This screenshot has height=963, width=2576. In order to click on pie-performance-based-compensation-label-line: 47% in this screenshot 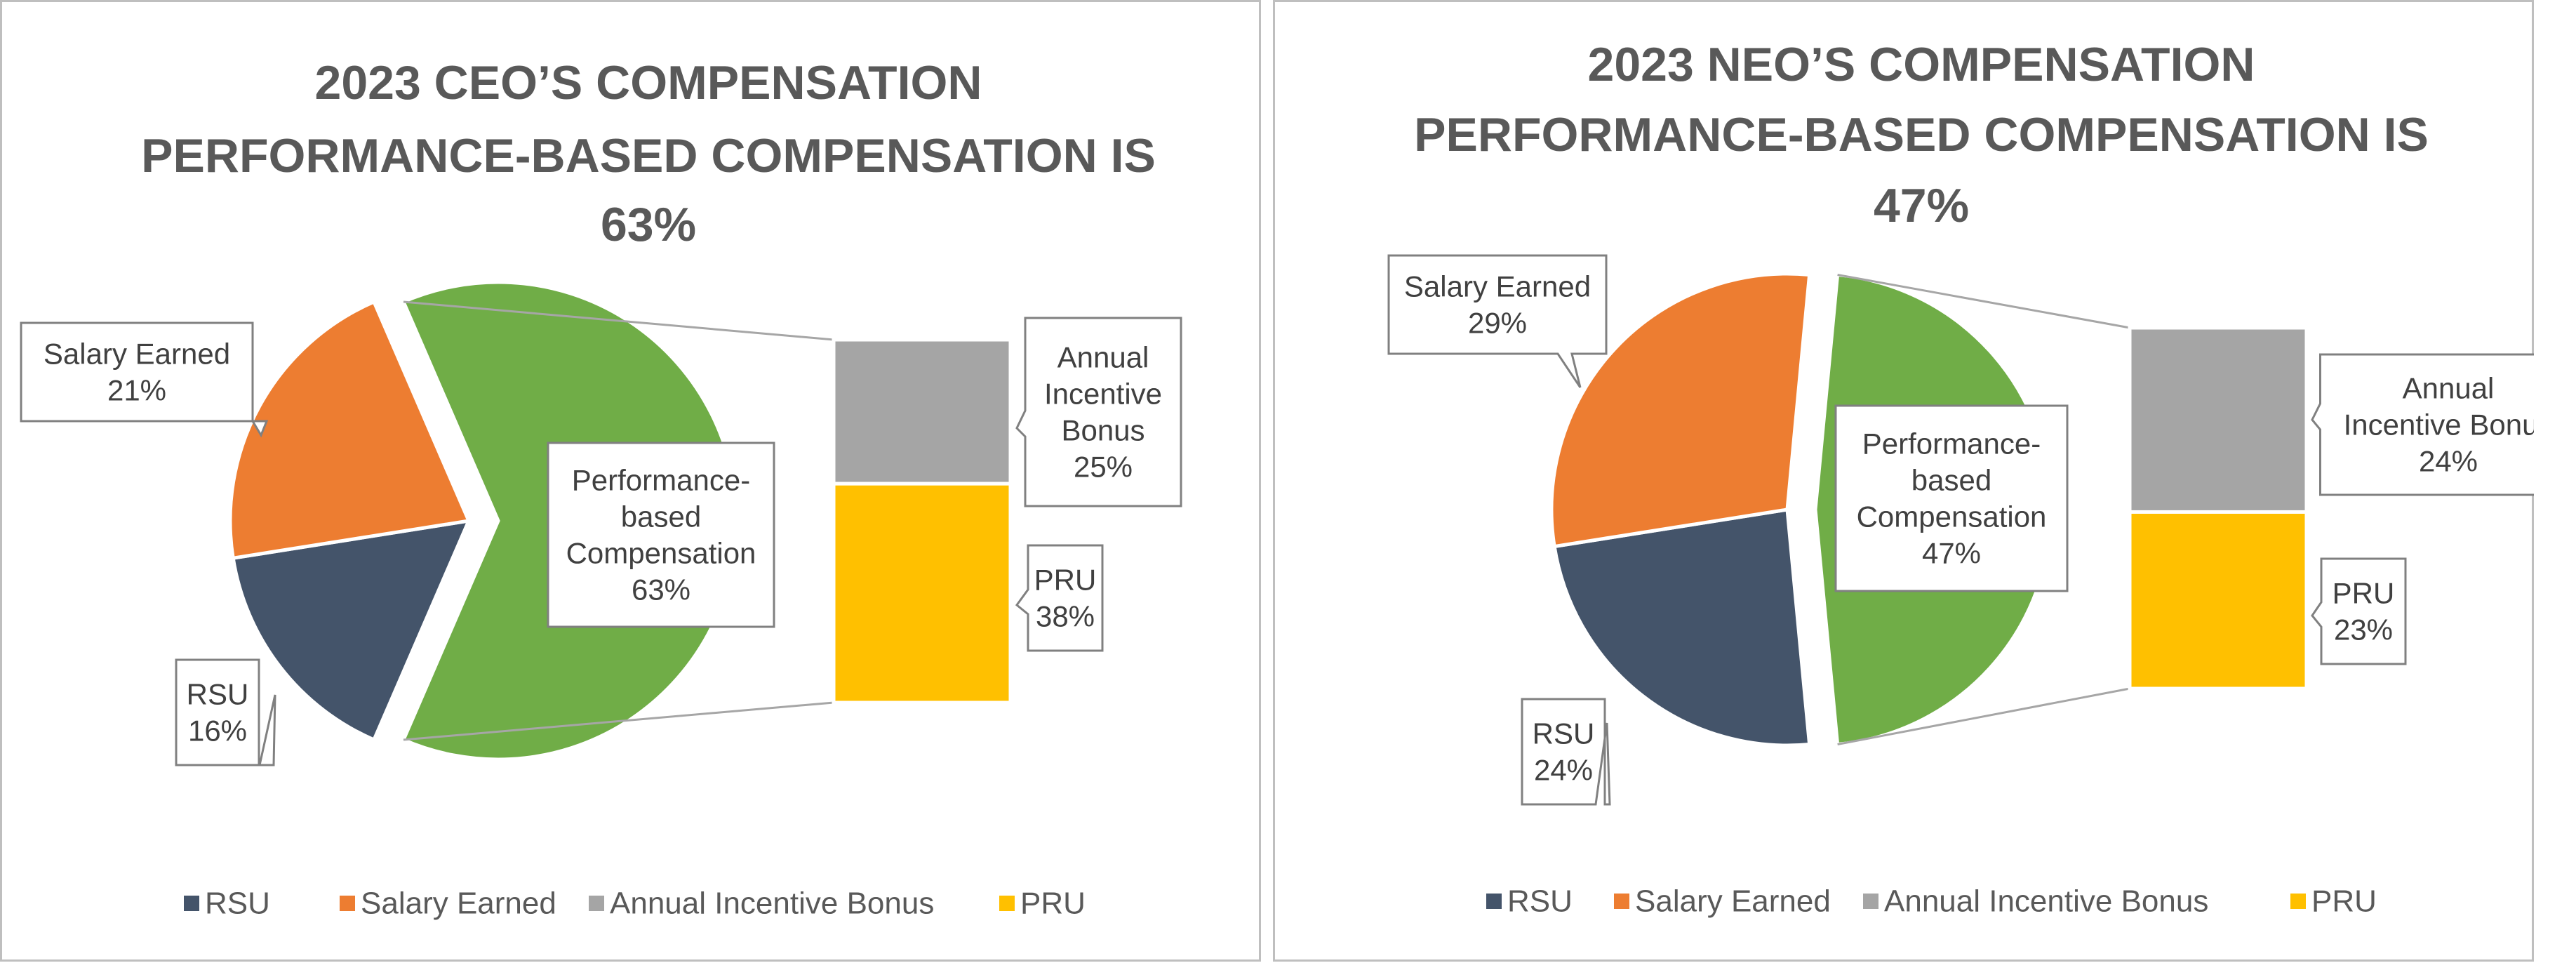, I will do `click(1952, 553)`.